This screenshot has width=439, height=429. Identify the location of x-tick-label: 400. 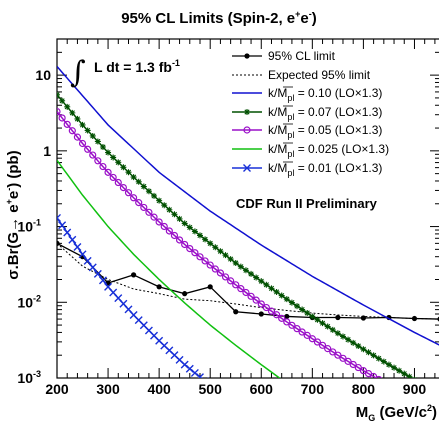
(159, 389).